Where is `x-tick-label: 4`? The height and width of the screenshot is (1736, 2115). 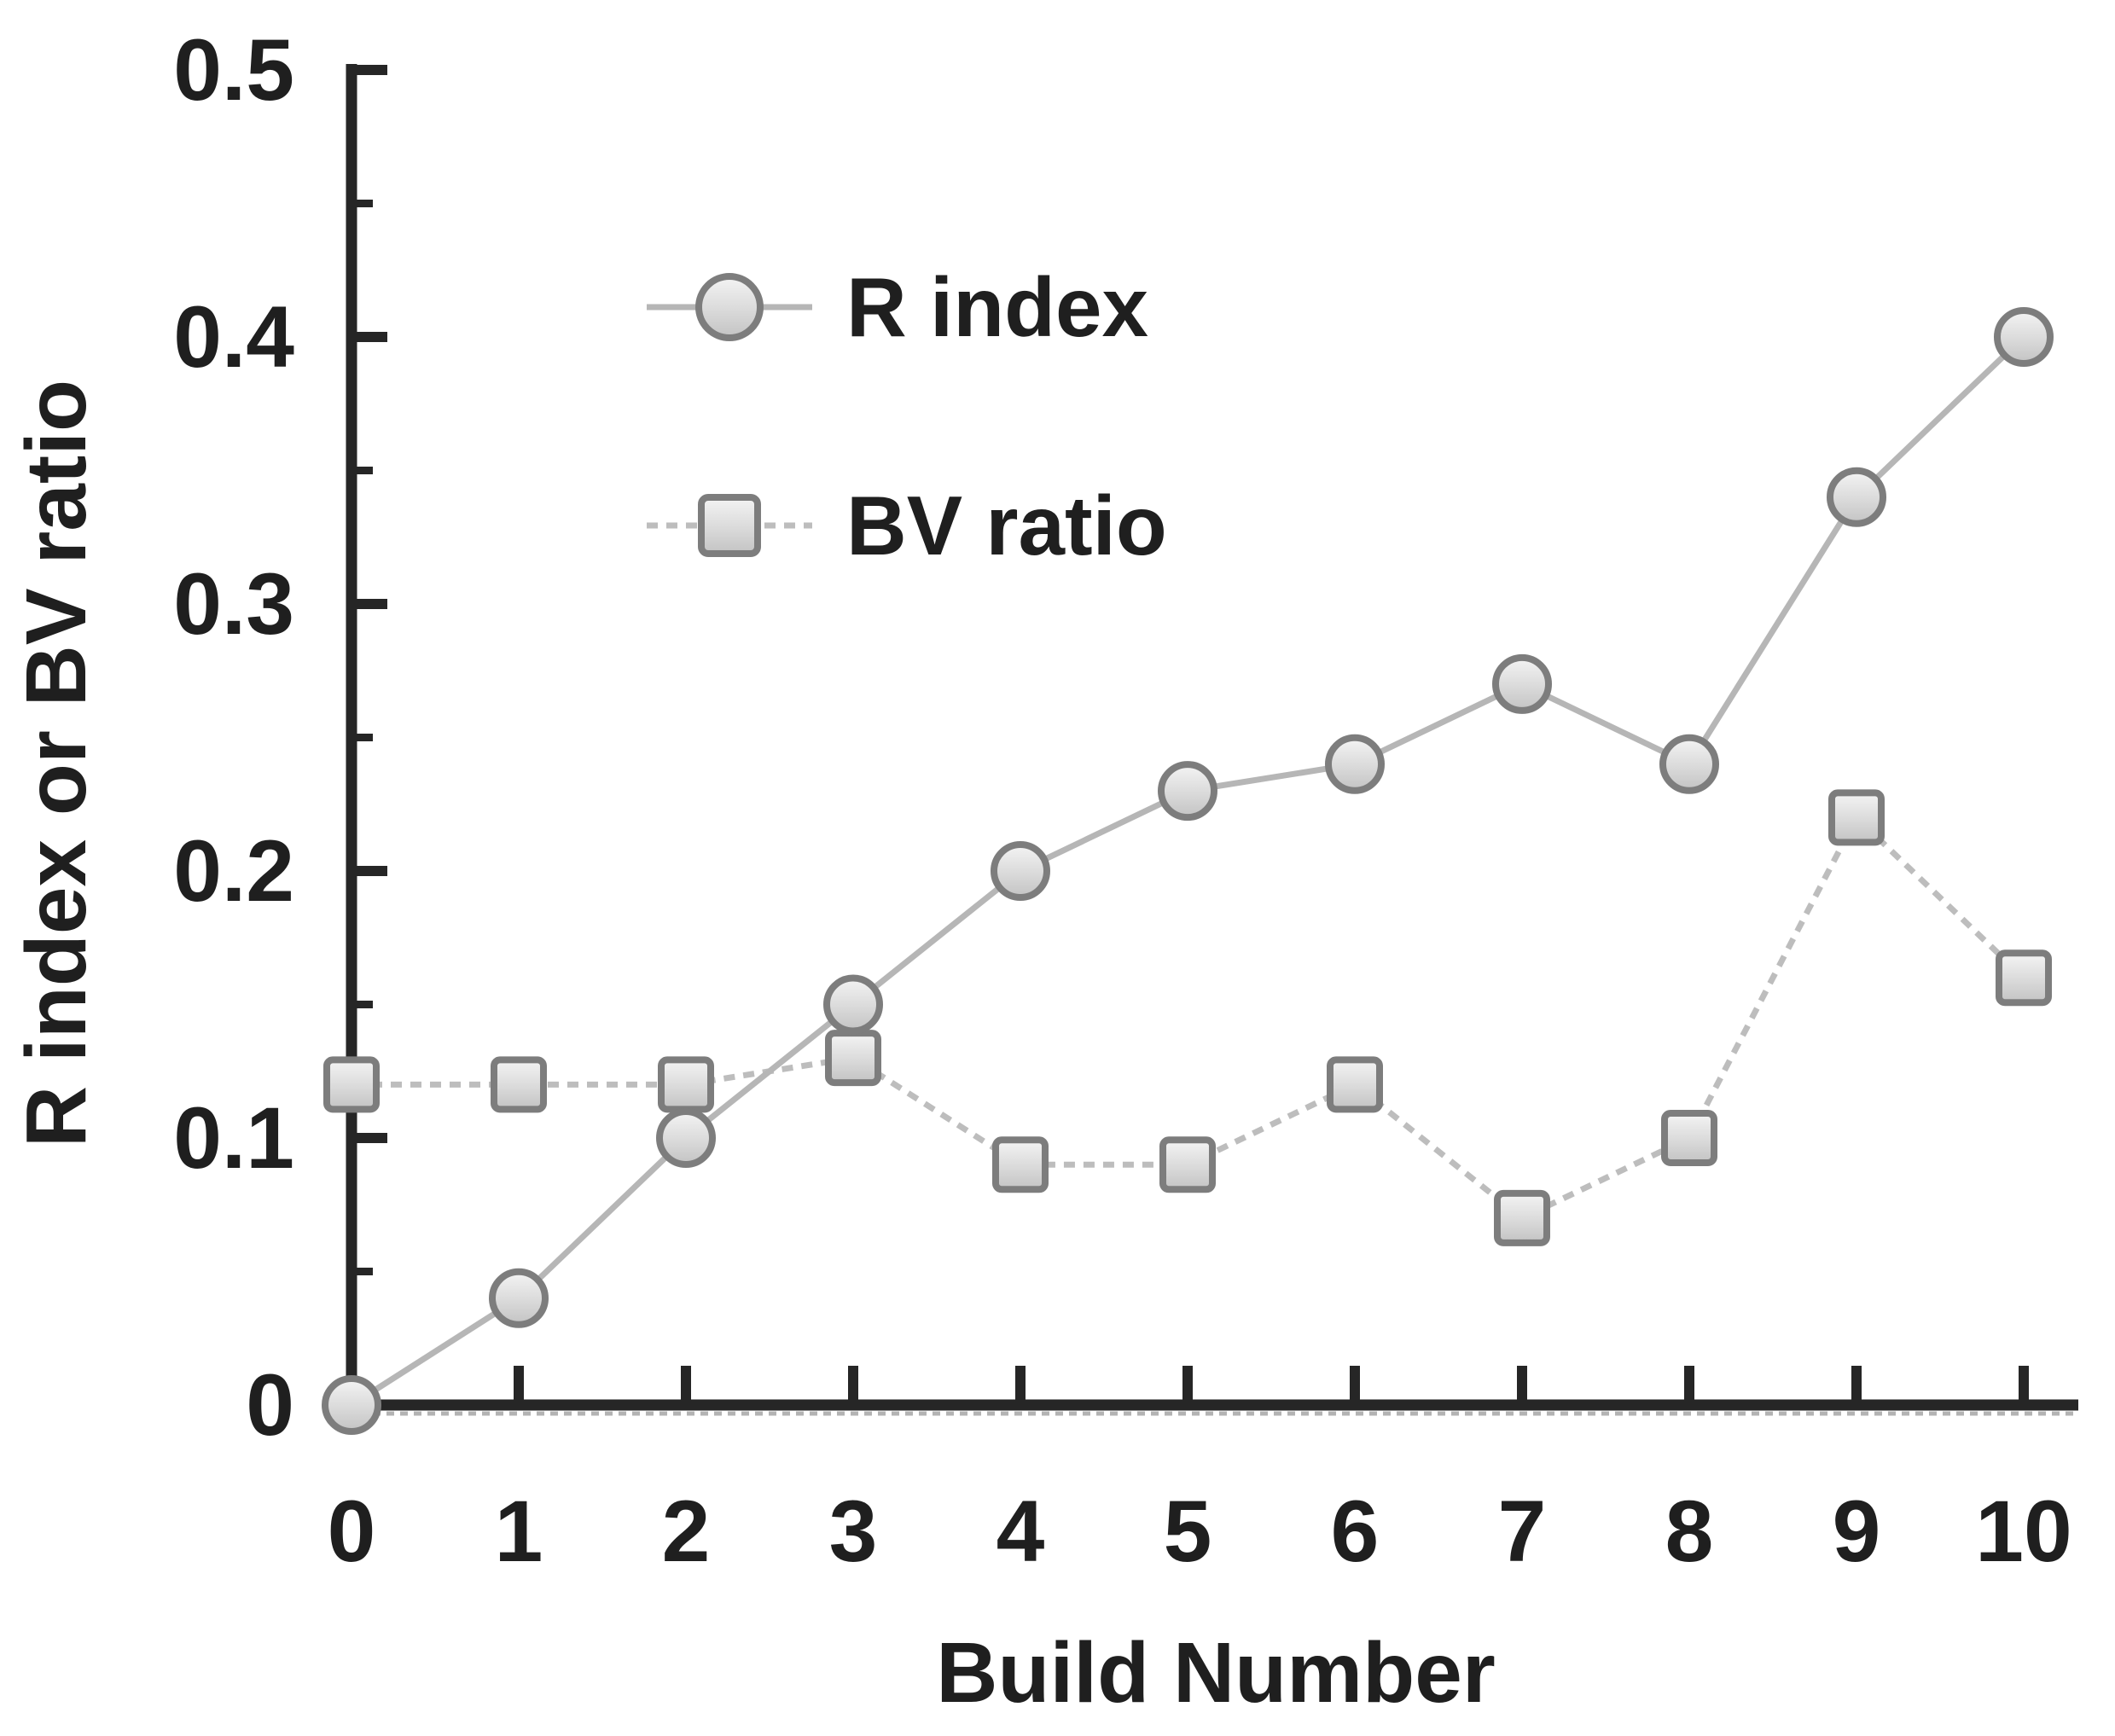
x-tick-label: 4 is located at coordinates (1021, 1531).